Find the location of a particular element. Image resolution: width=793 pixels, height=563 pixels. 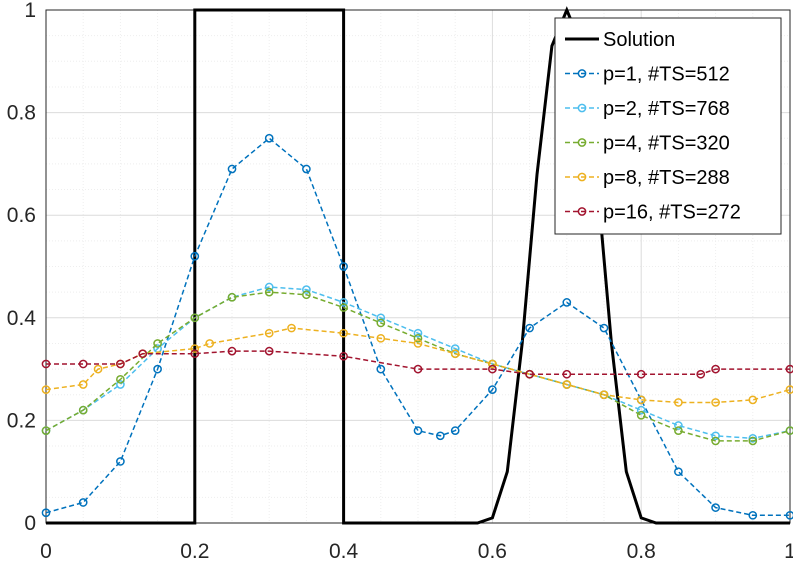

x-tick-label: 0.2 is located at coordinates (194, 551).